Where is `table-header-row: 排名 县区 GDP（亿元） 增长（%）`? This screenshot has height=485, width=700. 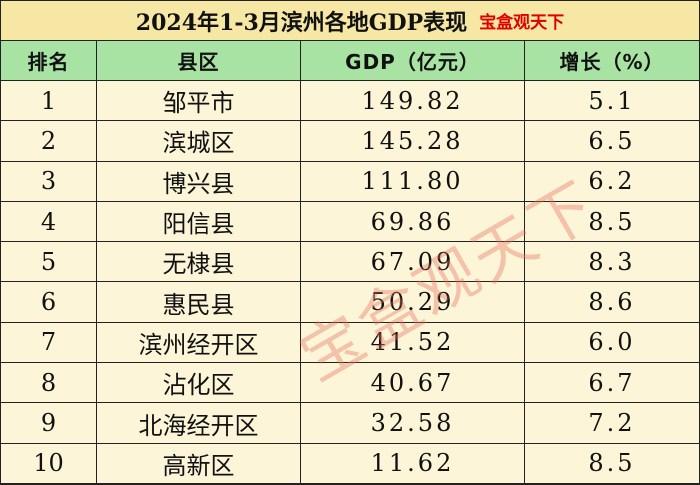
table-header-row: 排名 县区 GDP（亿元） 增长（%） is located at coordinates (350, 61).